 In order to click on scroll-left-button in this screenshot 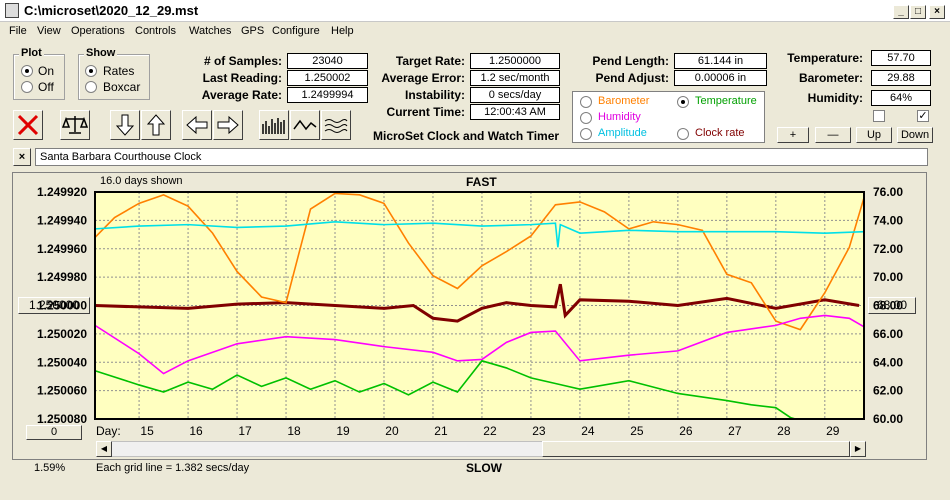, I will do `click(197, 125)`.